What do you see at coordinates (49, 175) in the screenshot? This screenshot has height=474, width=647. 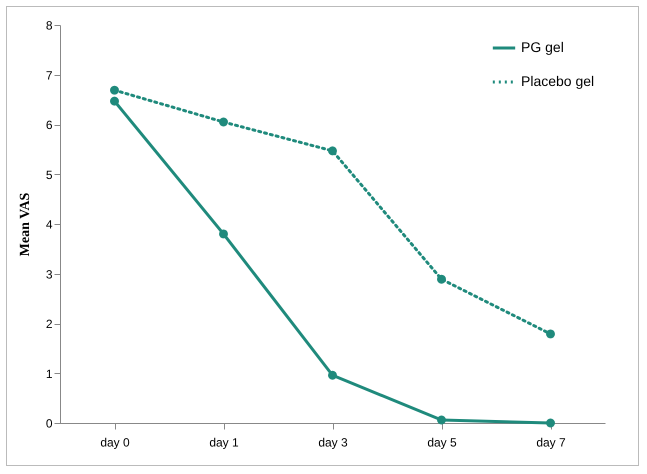 I see `y-tick-label: 5` at bounding box center [49, 175].